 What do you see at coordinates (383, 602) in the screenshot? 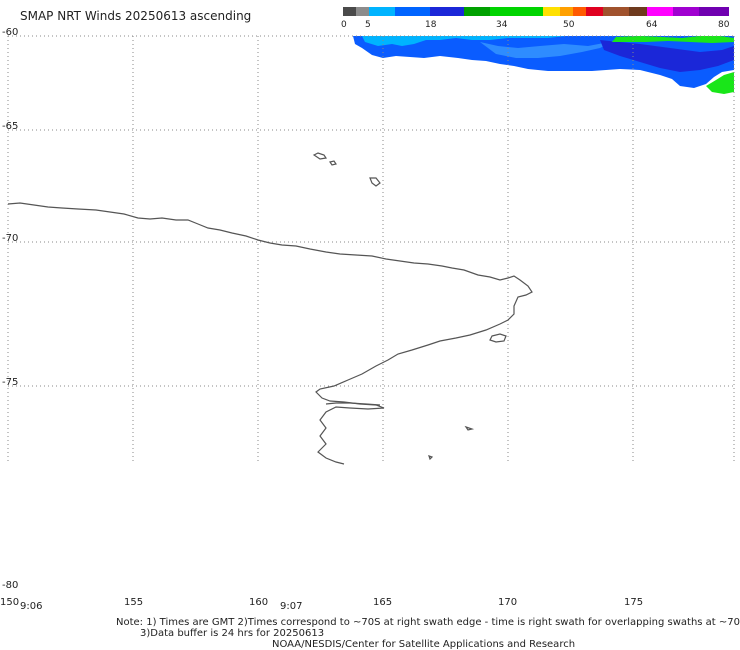
I see `longitude-label: 165` at bounding box center [383, 602].